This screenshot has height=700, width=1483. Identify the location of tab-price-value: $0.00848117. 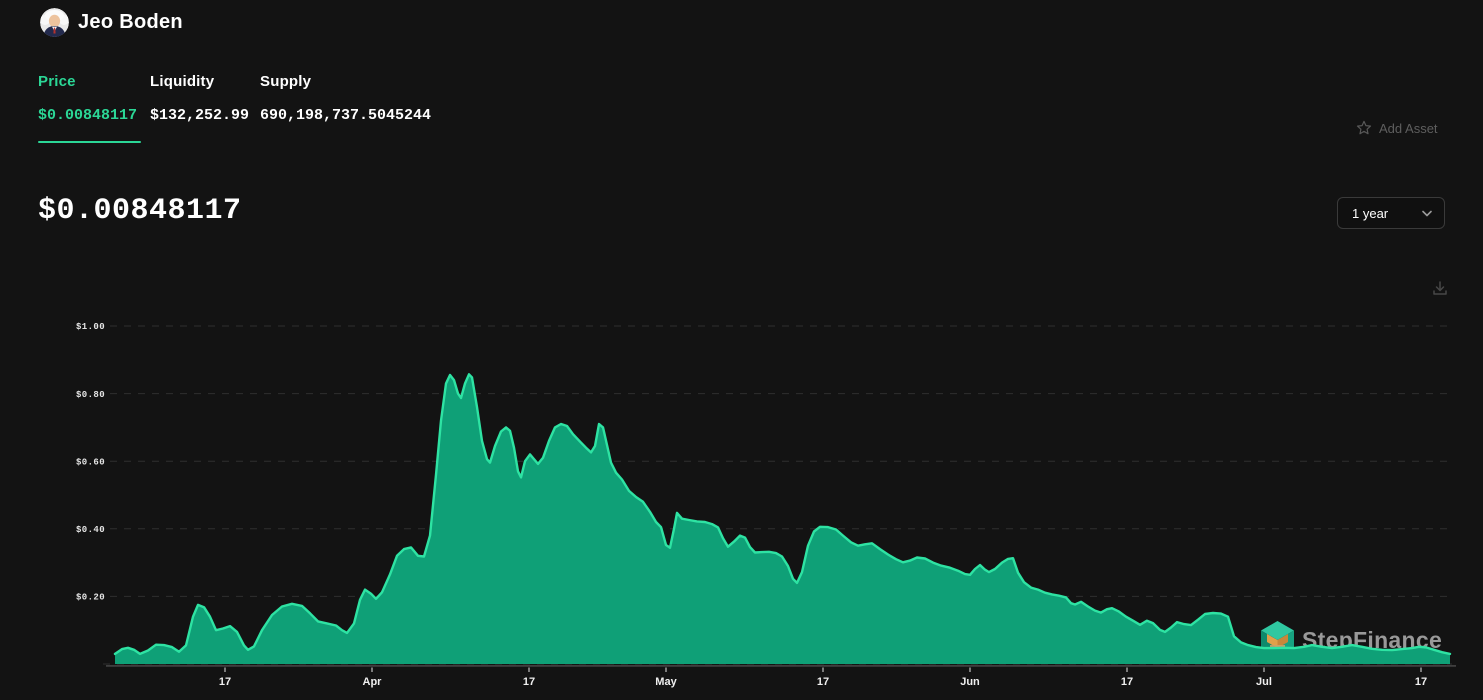
(88, 115).